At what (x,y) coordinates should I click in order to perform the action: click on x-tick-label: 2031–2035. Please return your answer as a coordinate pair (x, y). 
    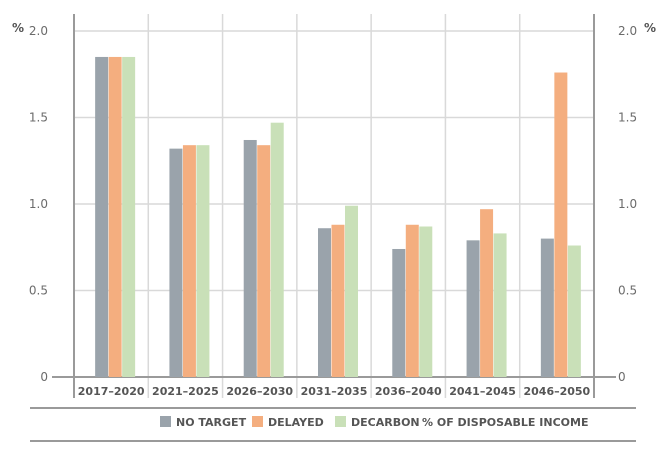
    Looking at the image, I should click on (334, 391).